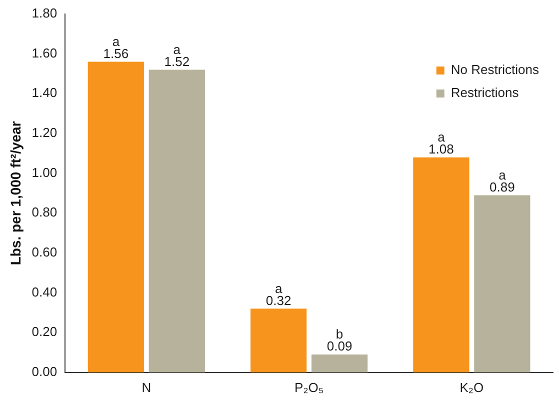  What do you see at coordinates (45, 92) in the screenshot?
I see `y-tick-label: 1.40` at bounding box center [45, 92].